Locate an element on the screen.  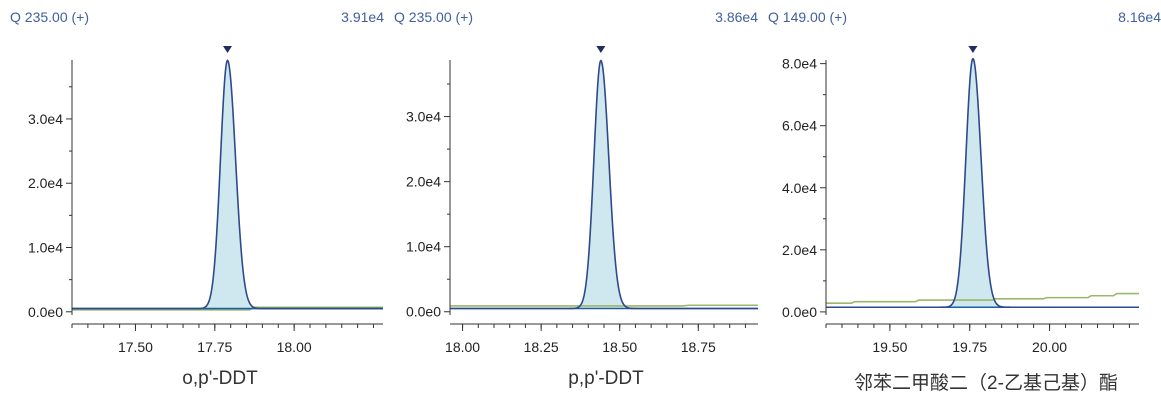
x-tick-label: 18.50 is located at coordinates (619, 347).